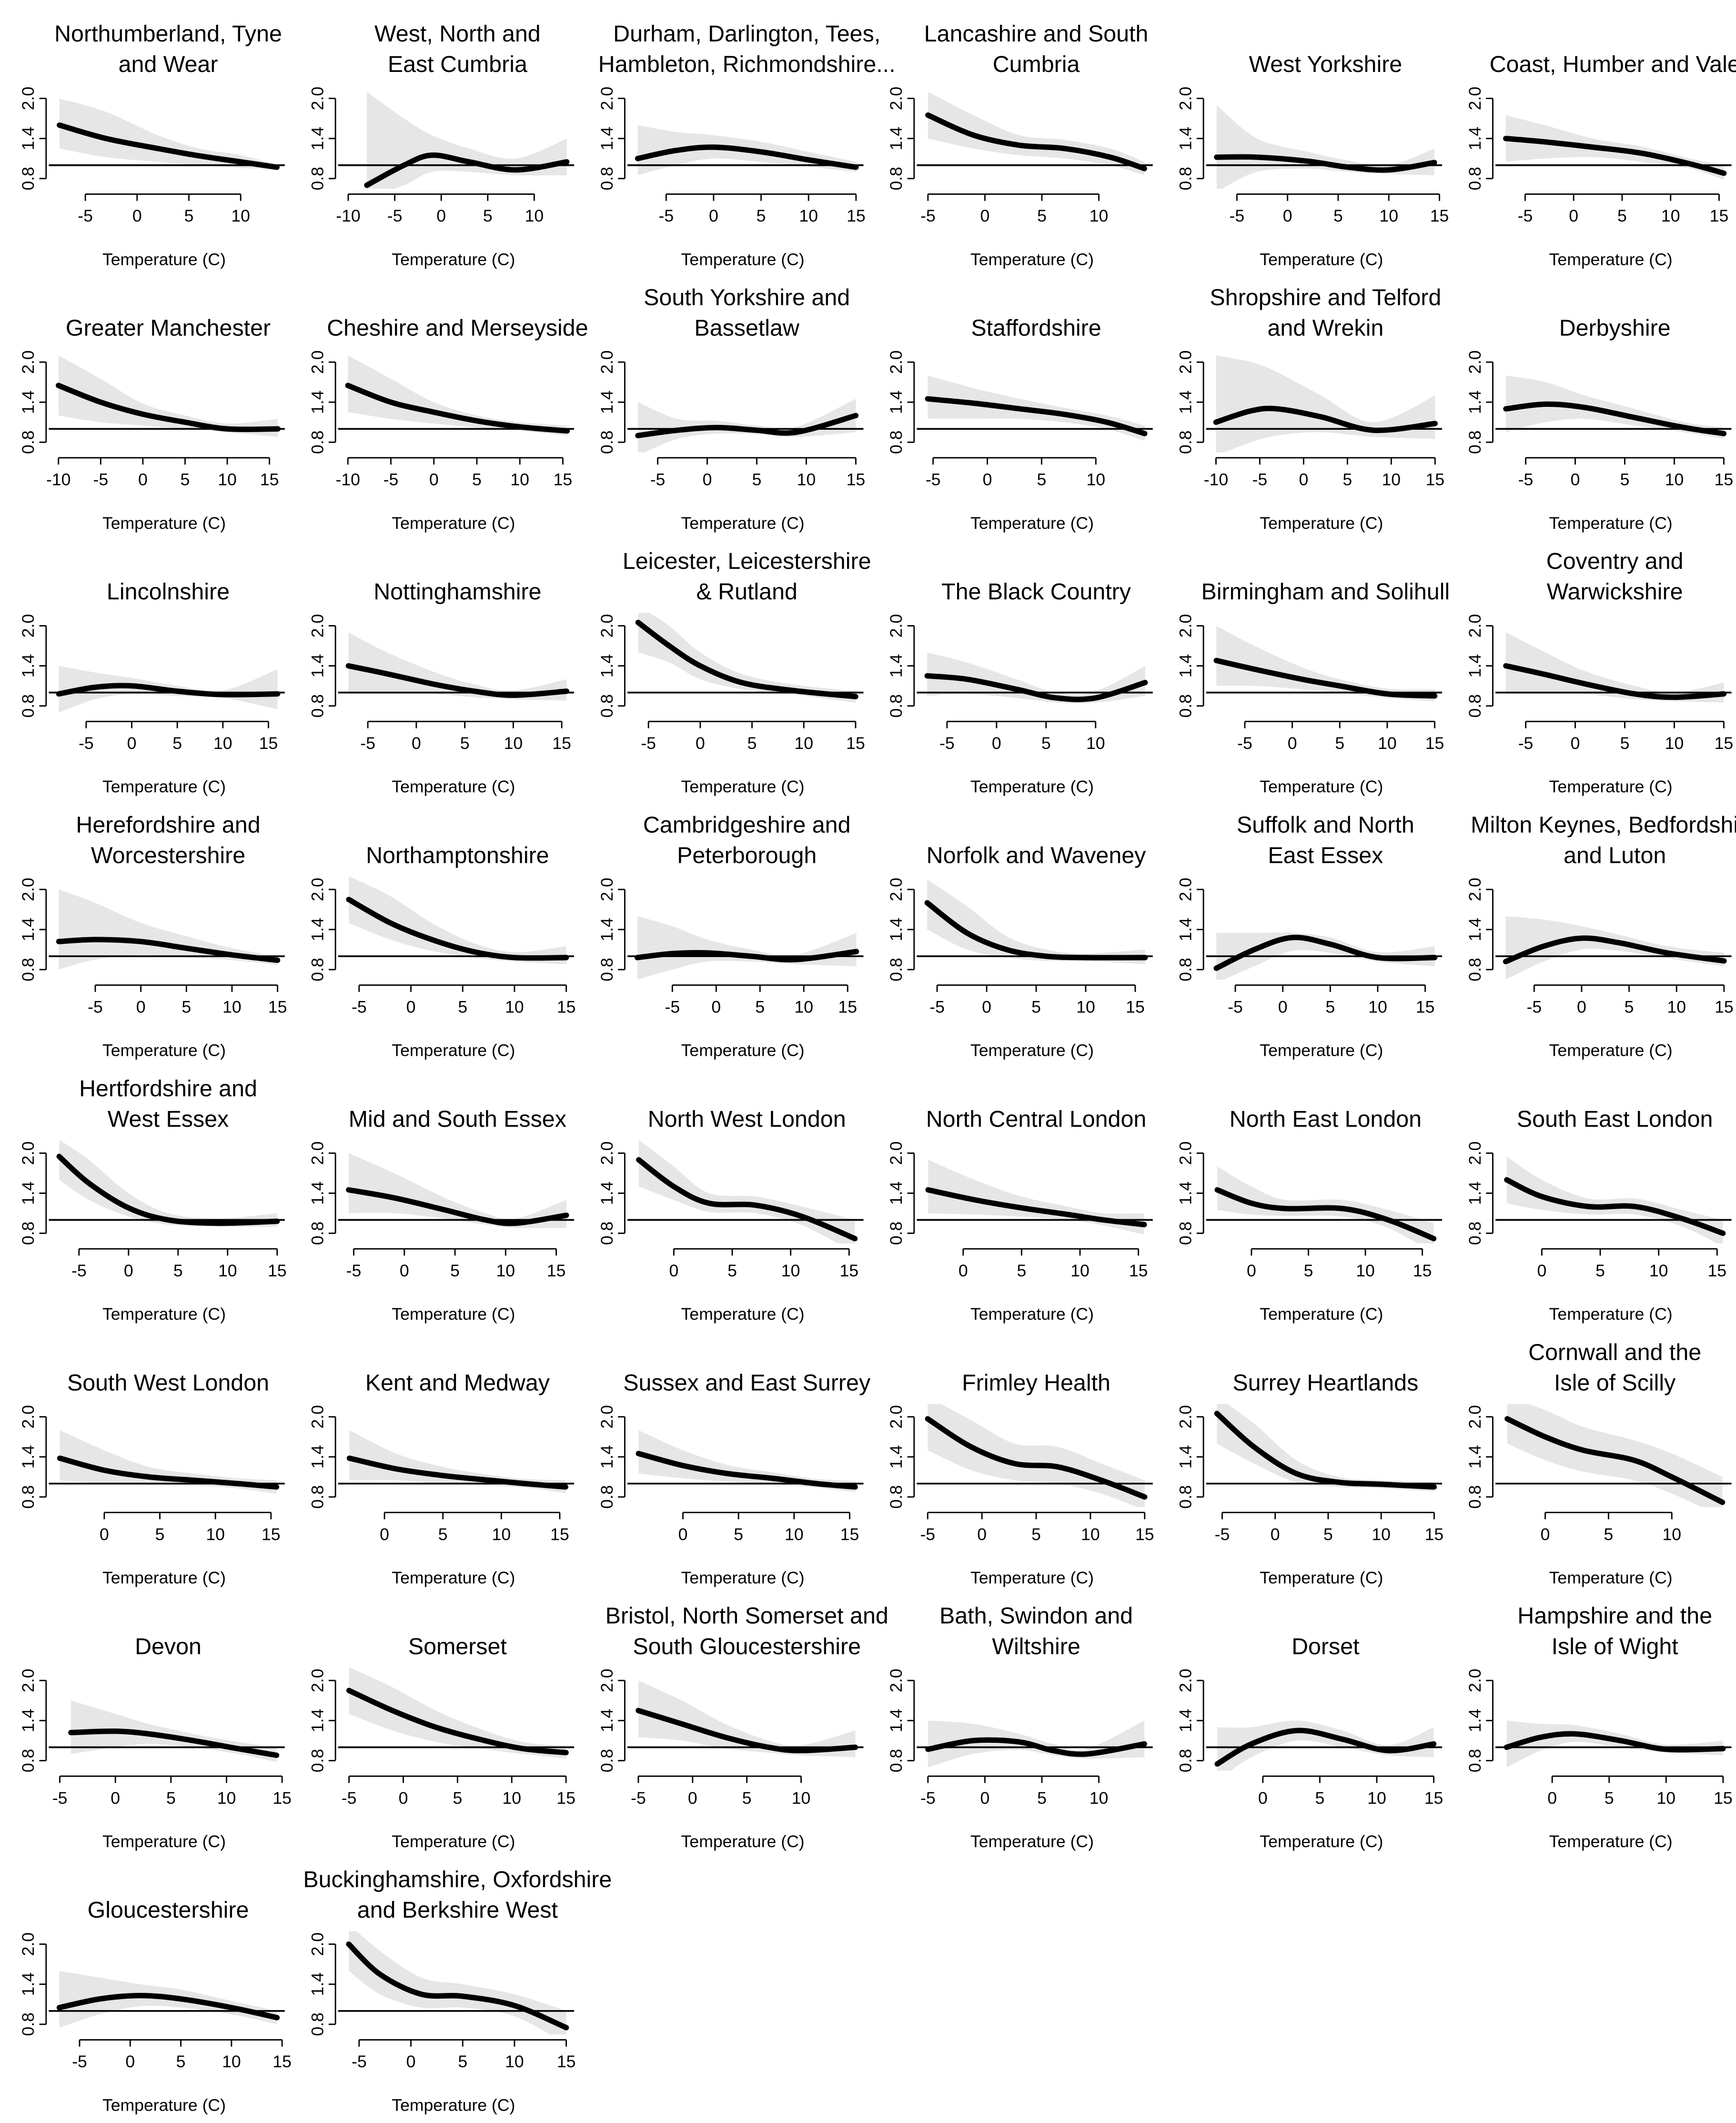  I want to click on panel-title: Mid and South Essex, so click(457, 1119).